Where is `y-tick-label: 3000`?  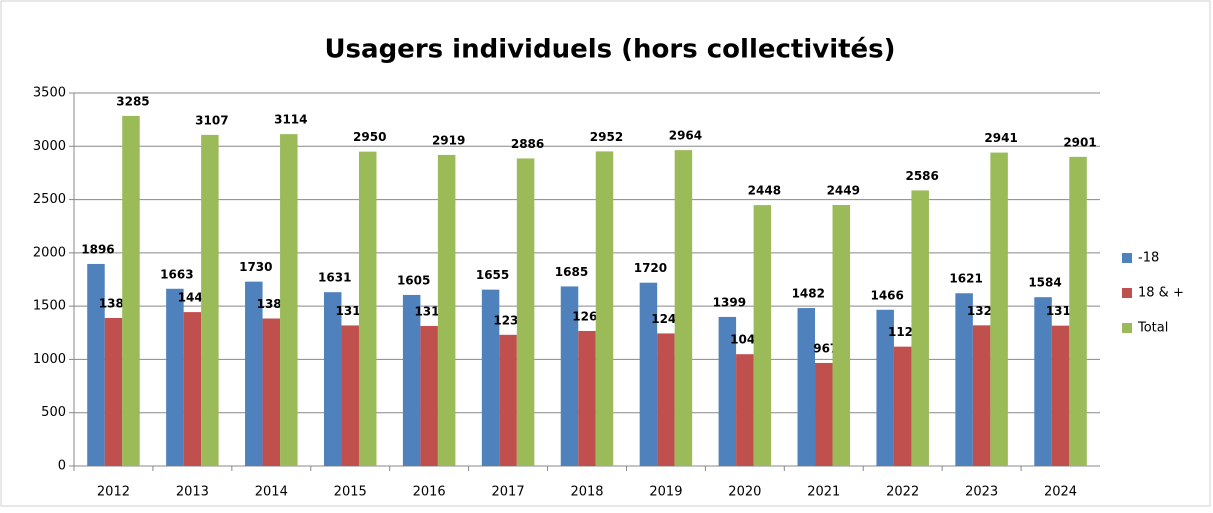 y-tick-label: 3000 is located at coordinates (49, 146).